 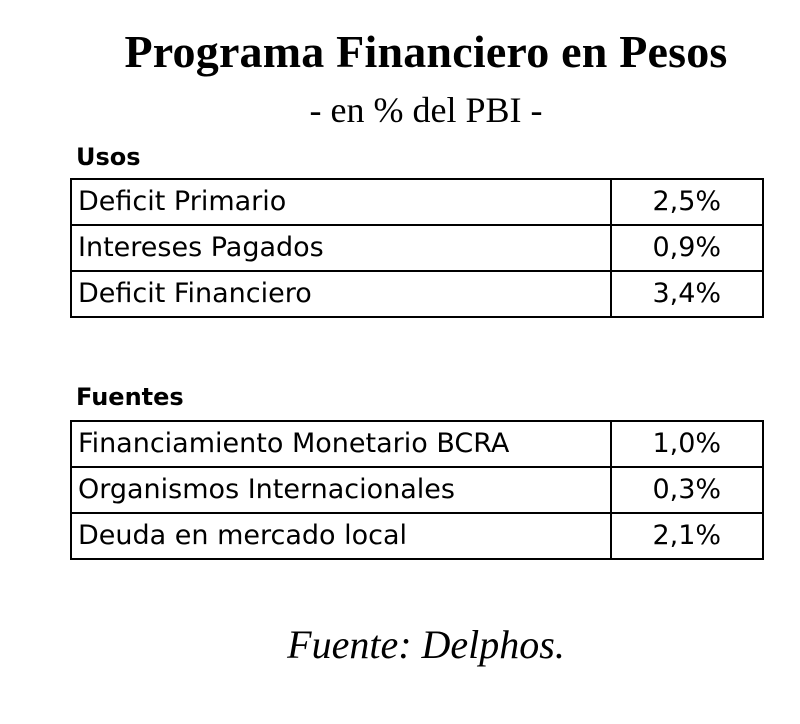 What do you see at coordinates (341, 490) in the screenshot?
I see `row-label: Organismos Internacionales` at bounding box center [341, 490].